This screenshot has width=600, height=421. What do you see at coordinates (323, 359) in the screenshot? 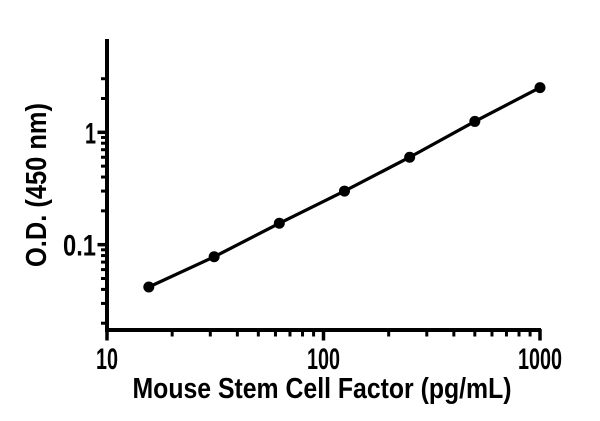
I see `x-tick-label: 100` at bounding box center [323, 359].